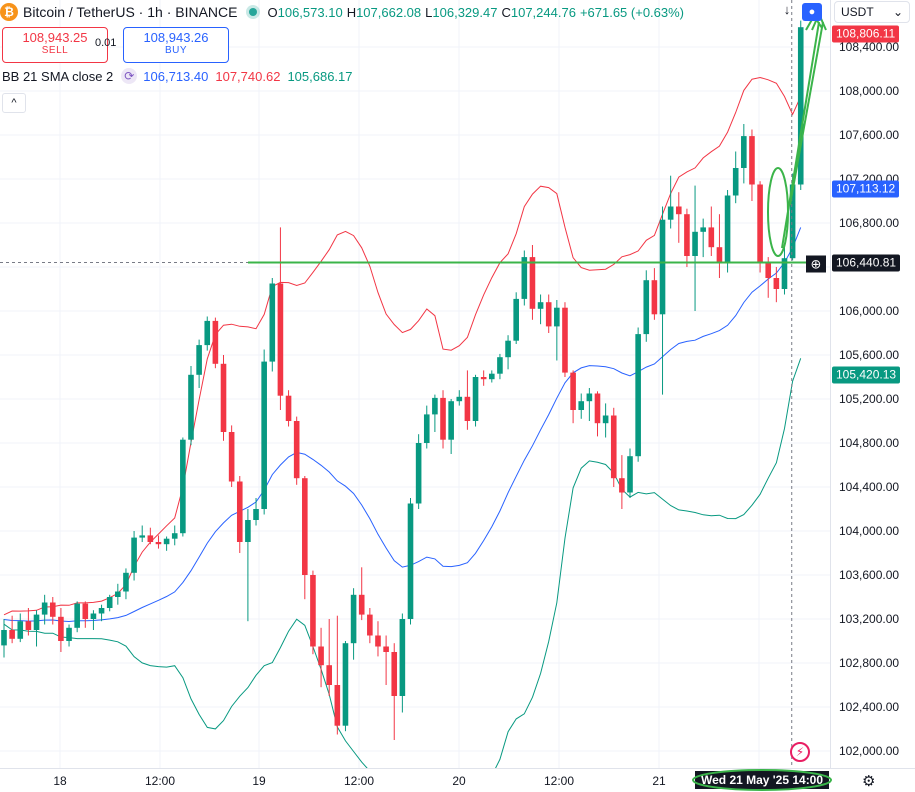  Describe the element at coordinates (253, 12) in the screenshot. I see `market-open-indicator` at that location.